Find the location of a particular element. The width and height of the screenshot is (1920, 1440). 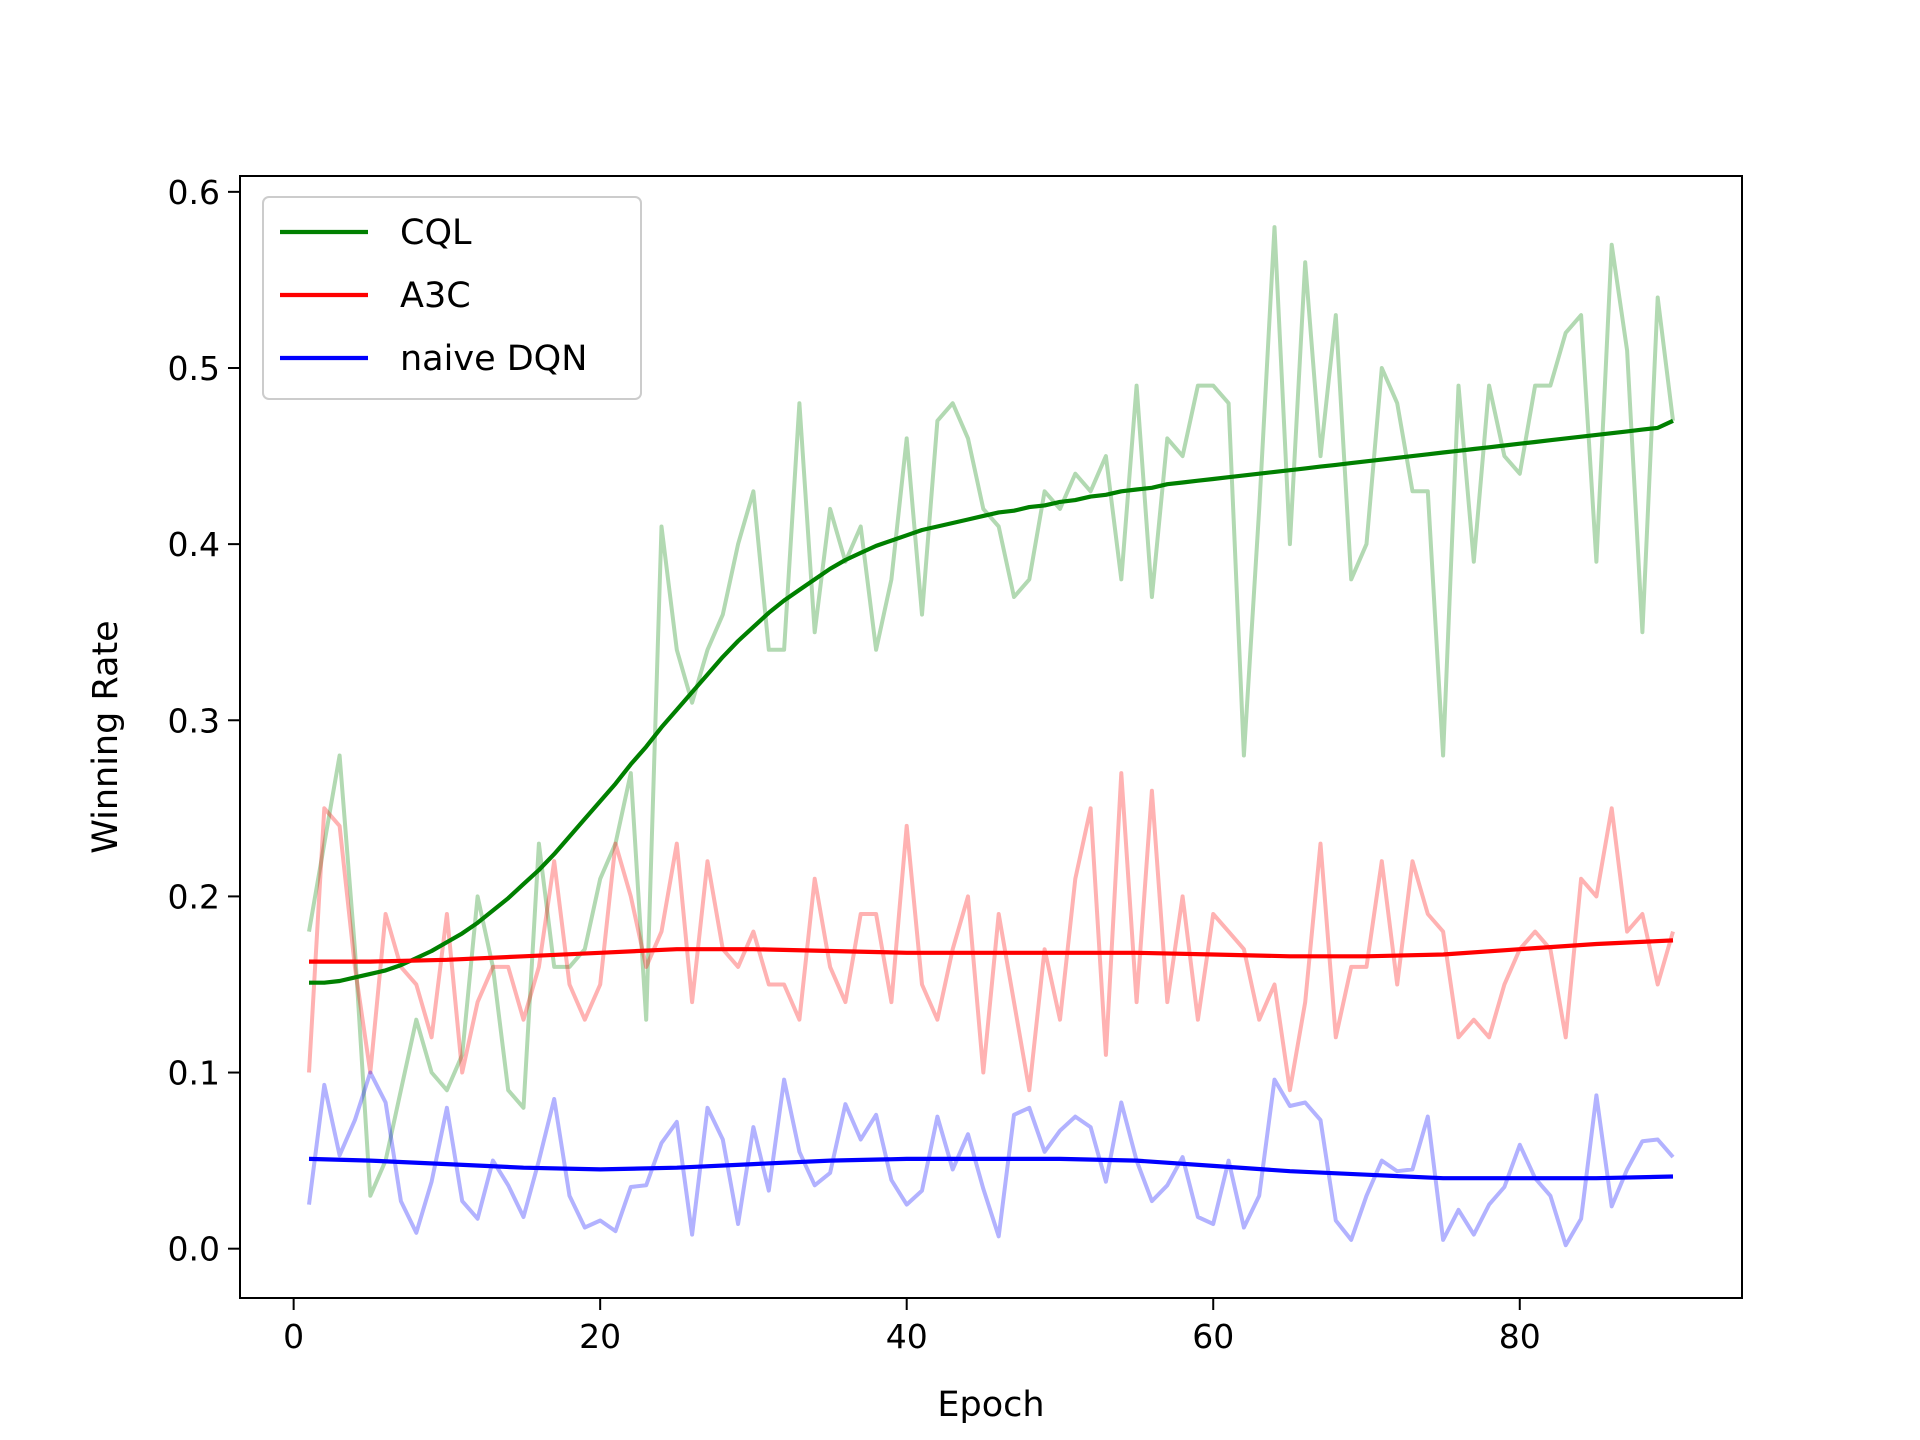

x-tick-label-40: 40 is located at coordinates (907, 1336).